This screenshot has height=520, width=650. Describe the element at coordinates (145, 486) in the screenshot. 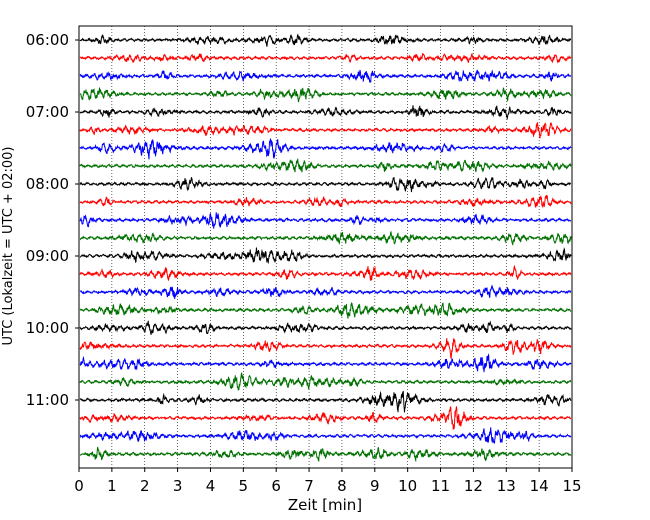

I see `x-tick-label: 2` at that location.